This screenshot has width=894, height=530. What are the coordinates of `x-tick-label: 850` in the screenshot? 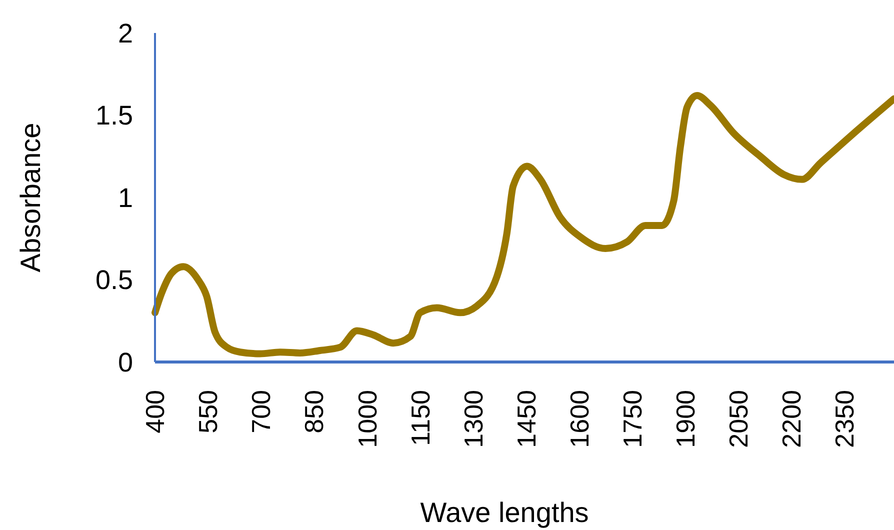 It's located at (314, 412).